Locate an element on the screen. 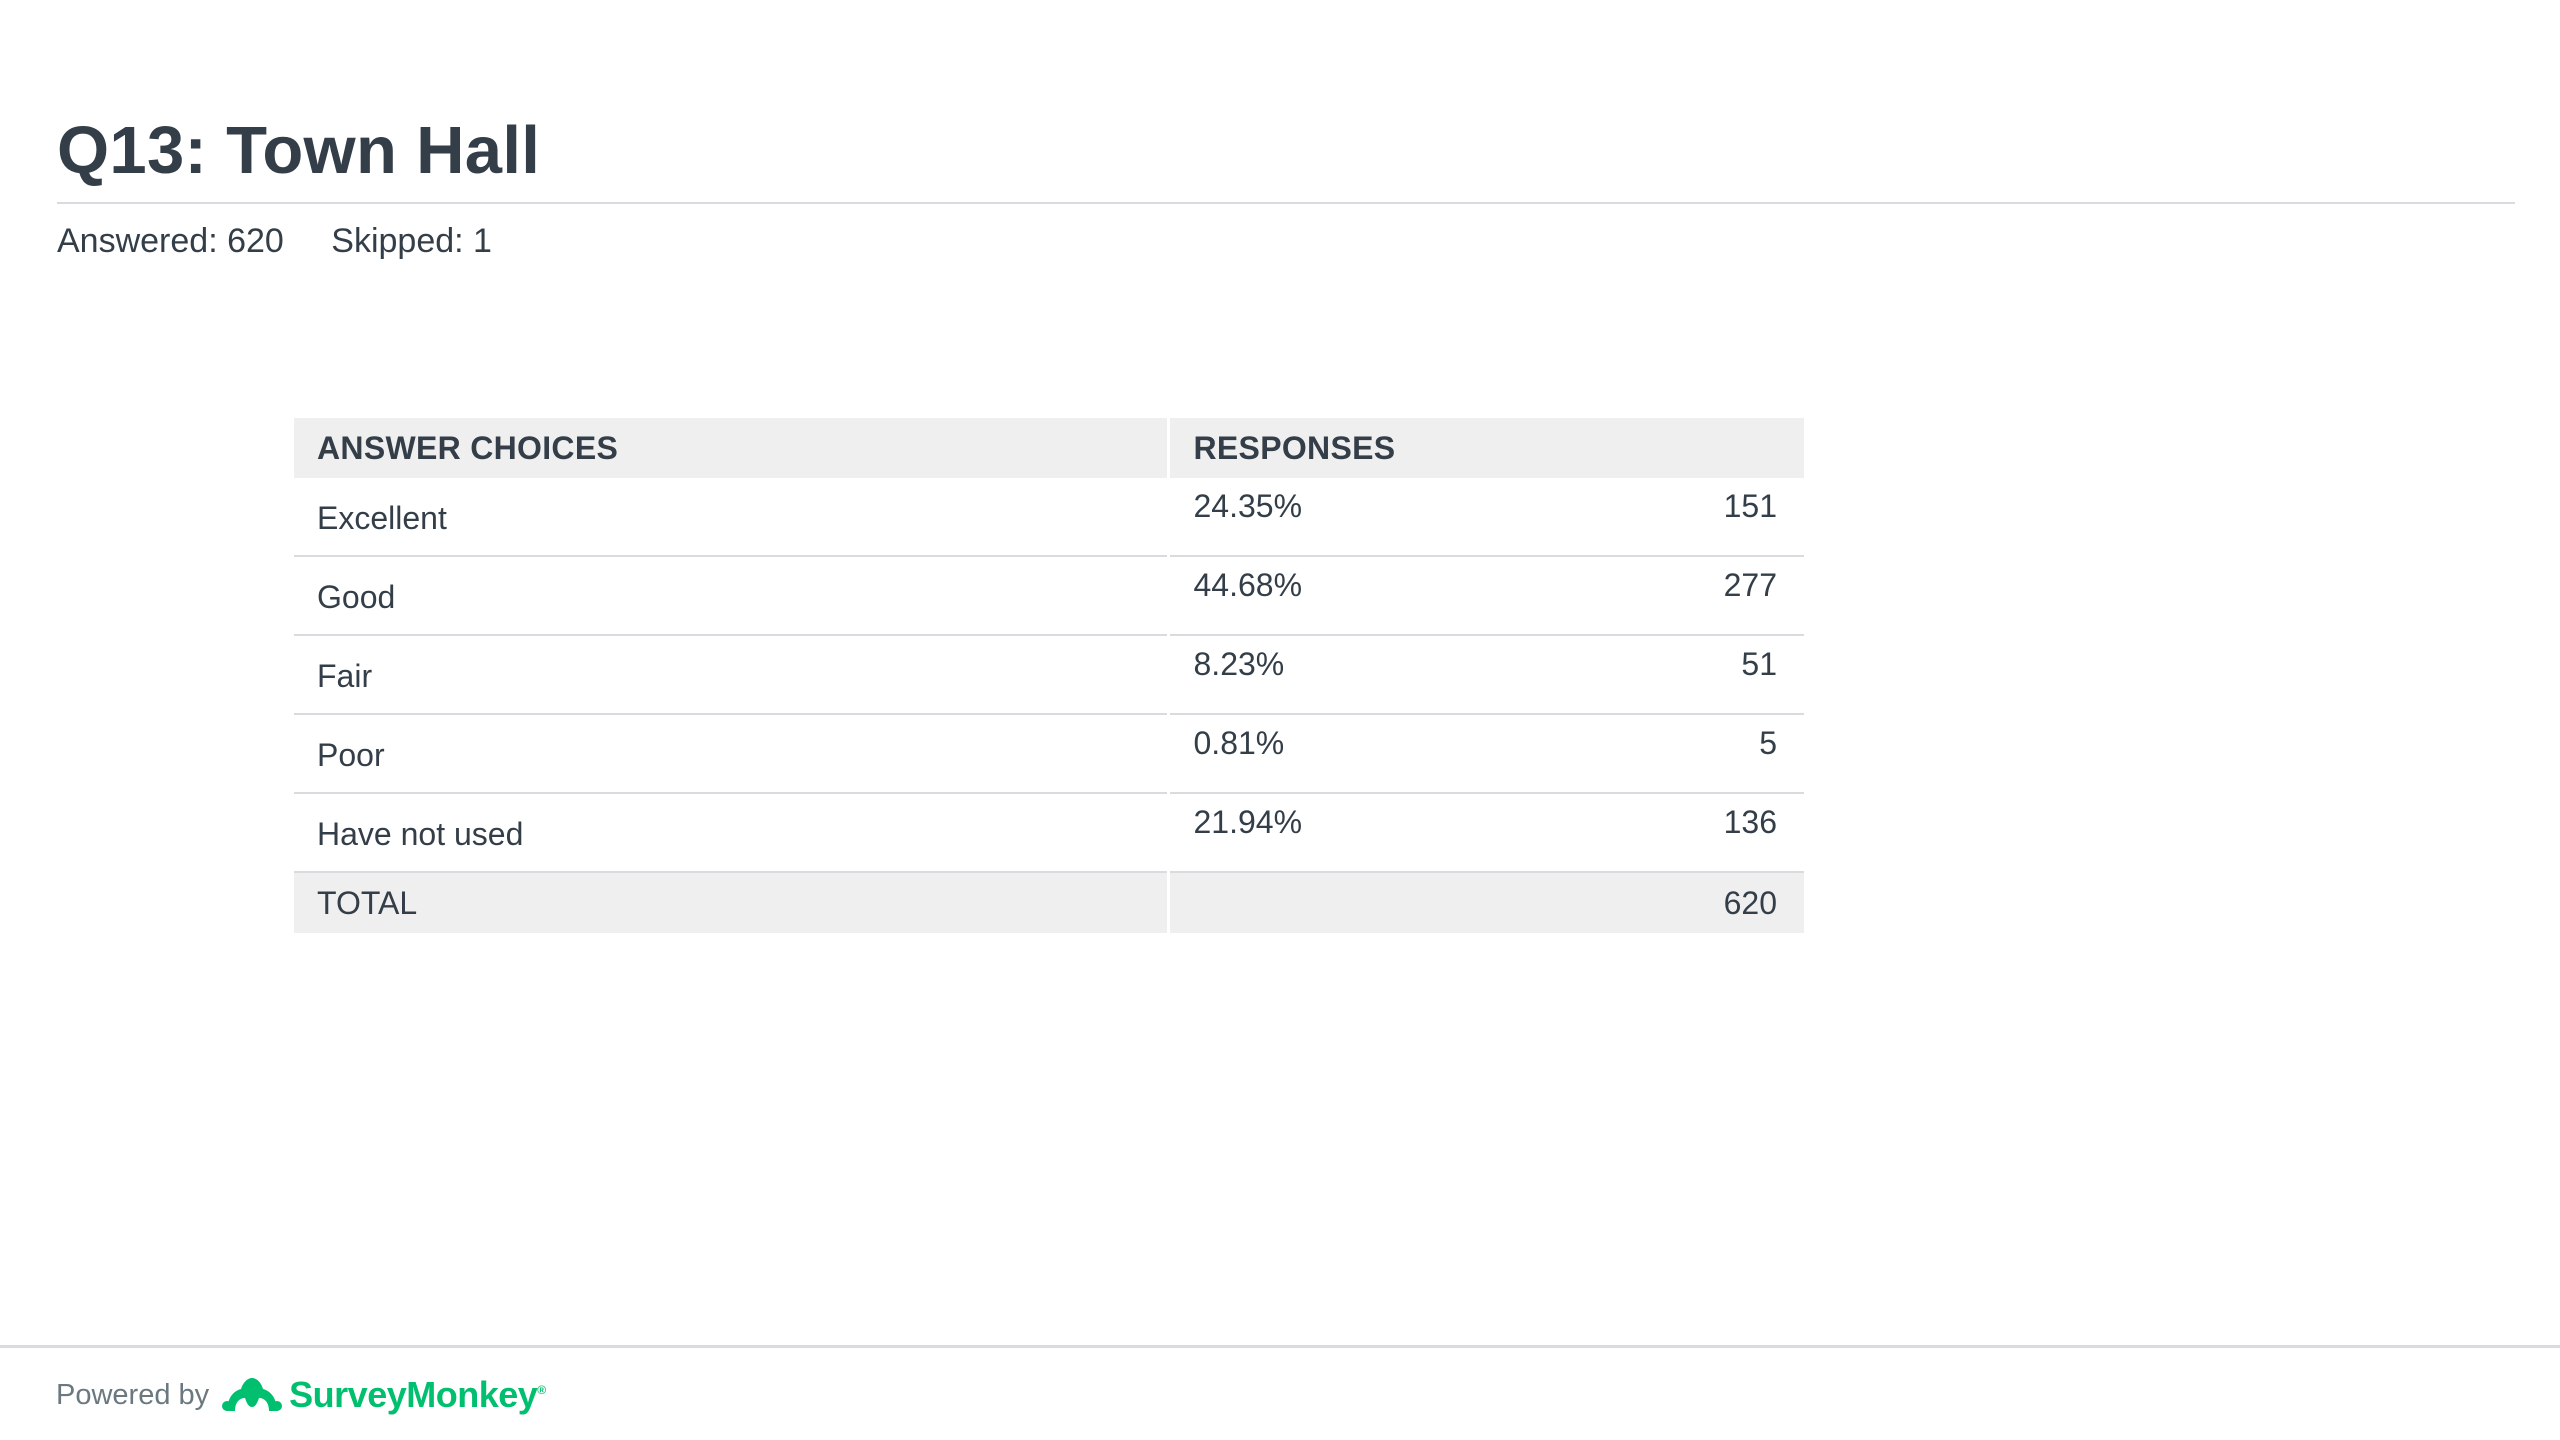  table-row: Fair 8.23% 51 is located at coordinates (1049, 675).